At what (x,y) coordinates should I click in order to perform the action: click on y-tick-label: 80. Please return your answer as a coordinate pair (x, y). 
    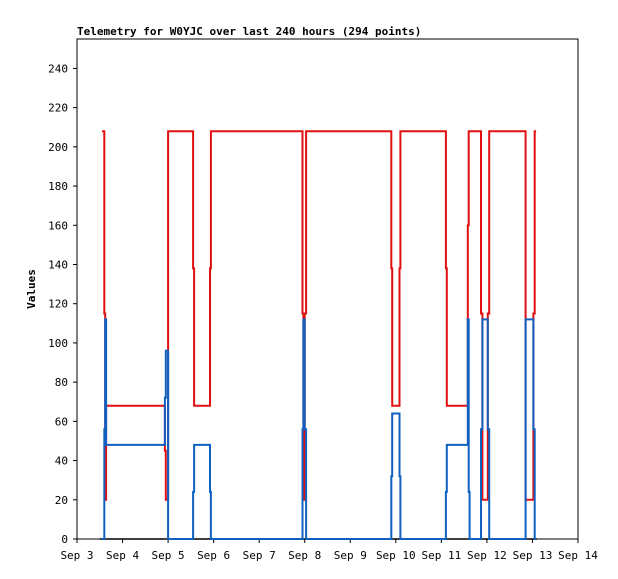
    Looking at the image, I should click on (61, 382).